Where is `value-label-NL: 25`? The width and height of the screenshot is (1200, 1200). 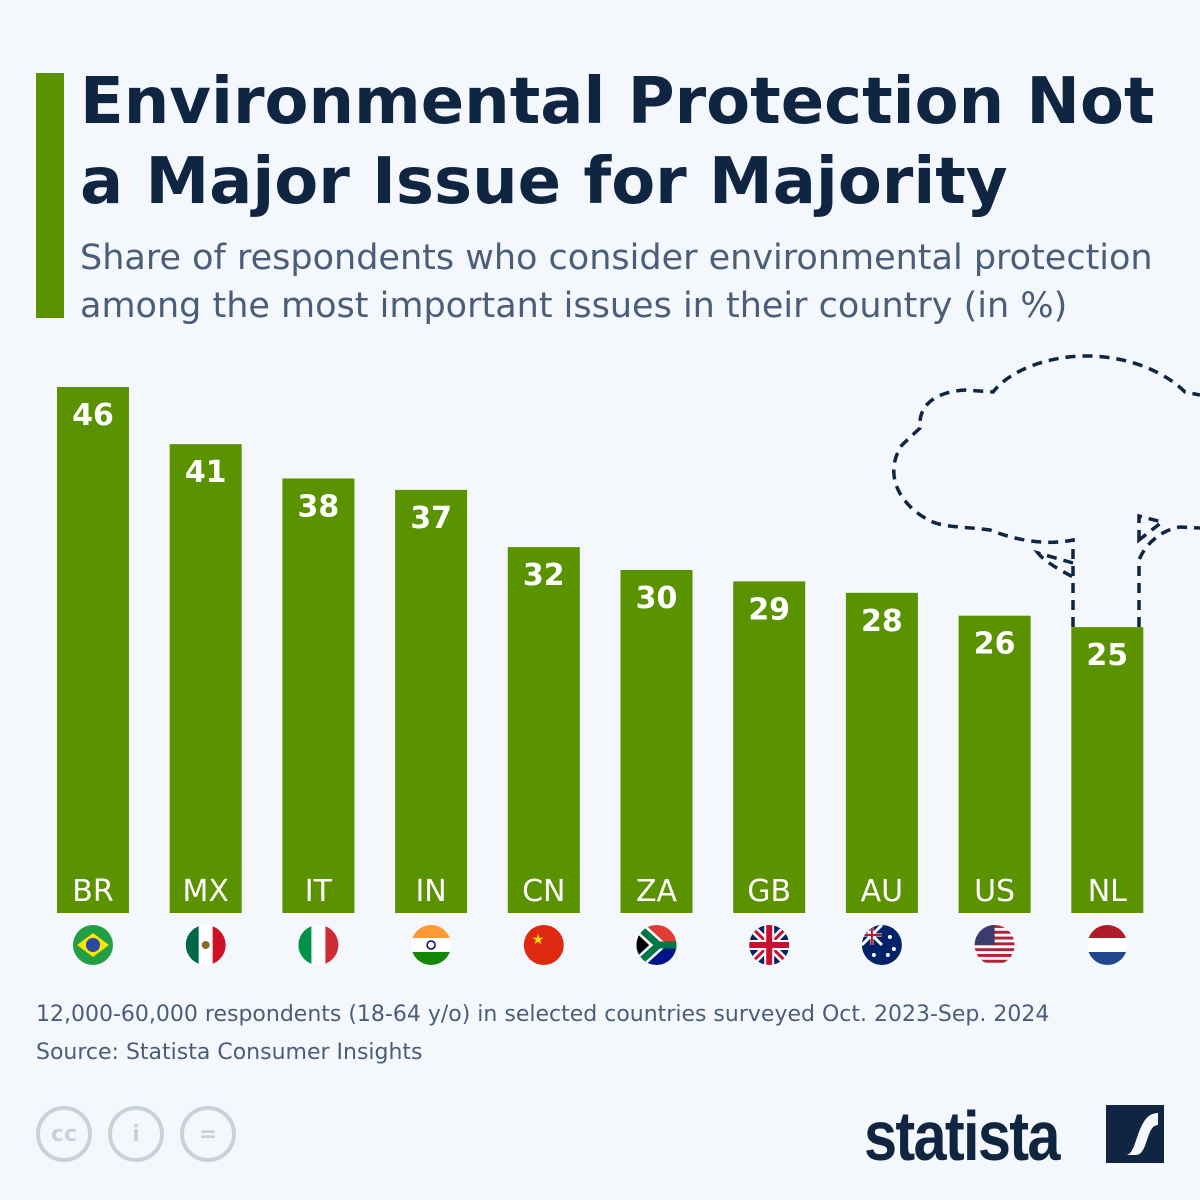 value-label-NL: 25 is located at coordinates (1107, 655).